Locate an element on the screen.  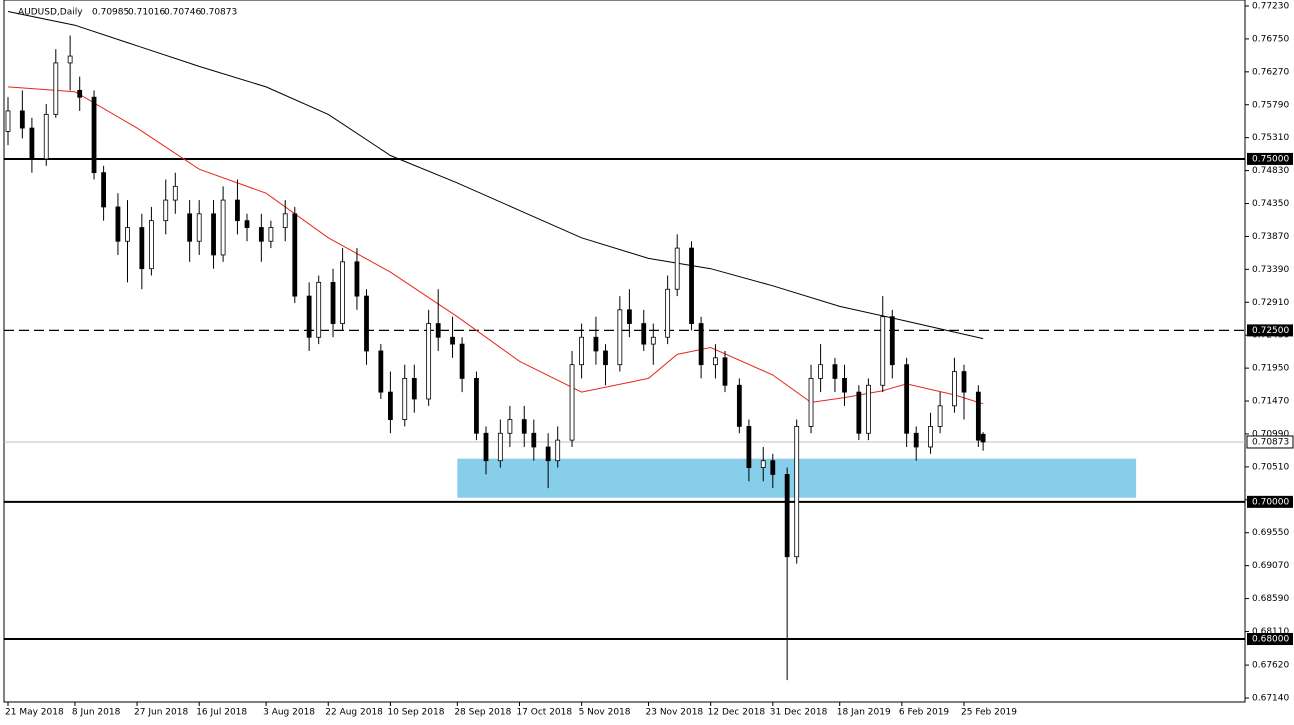
x-tick-label: 12 Dec 2018 is located at coordinates (737, 713).